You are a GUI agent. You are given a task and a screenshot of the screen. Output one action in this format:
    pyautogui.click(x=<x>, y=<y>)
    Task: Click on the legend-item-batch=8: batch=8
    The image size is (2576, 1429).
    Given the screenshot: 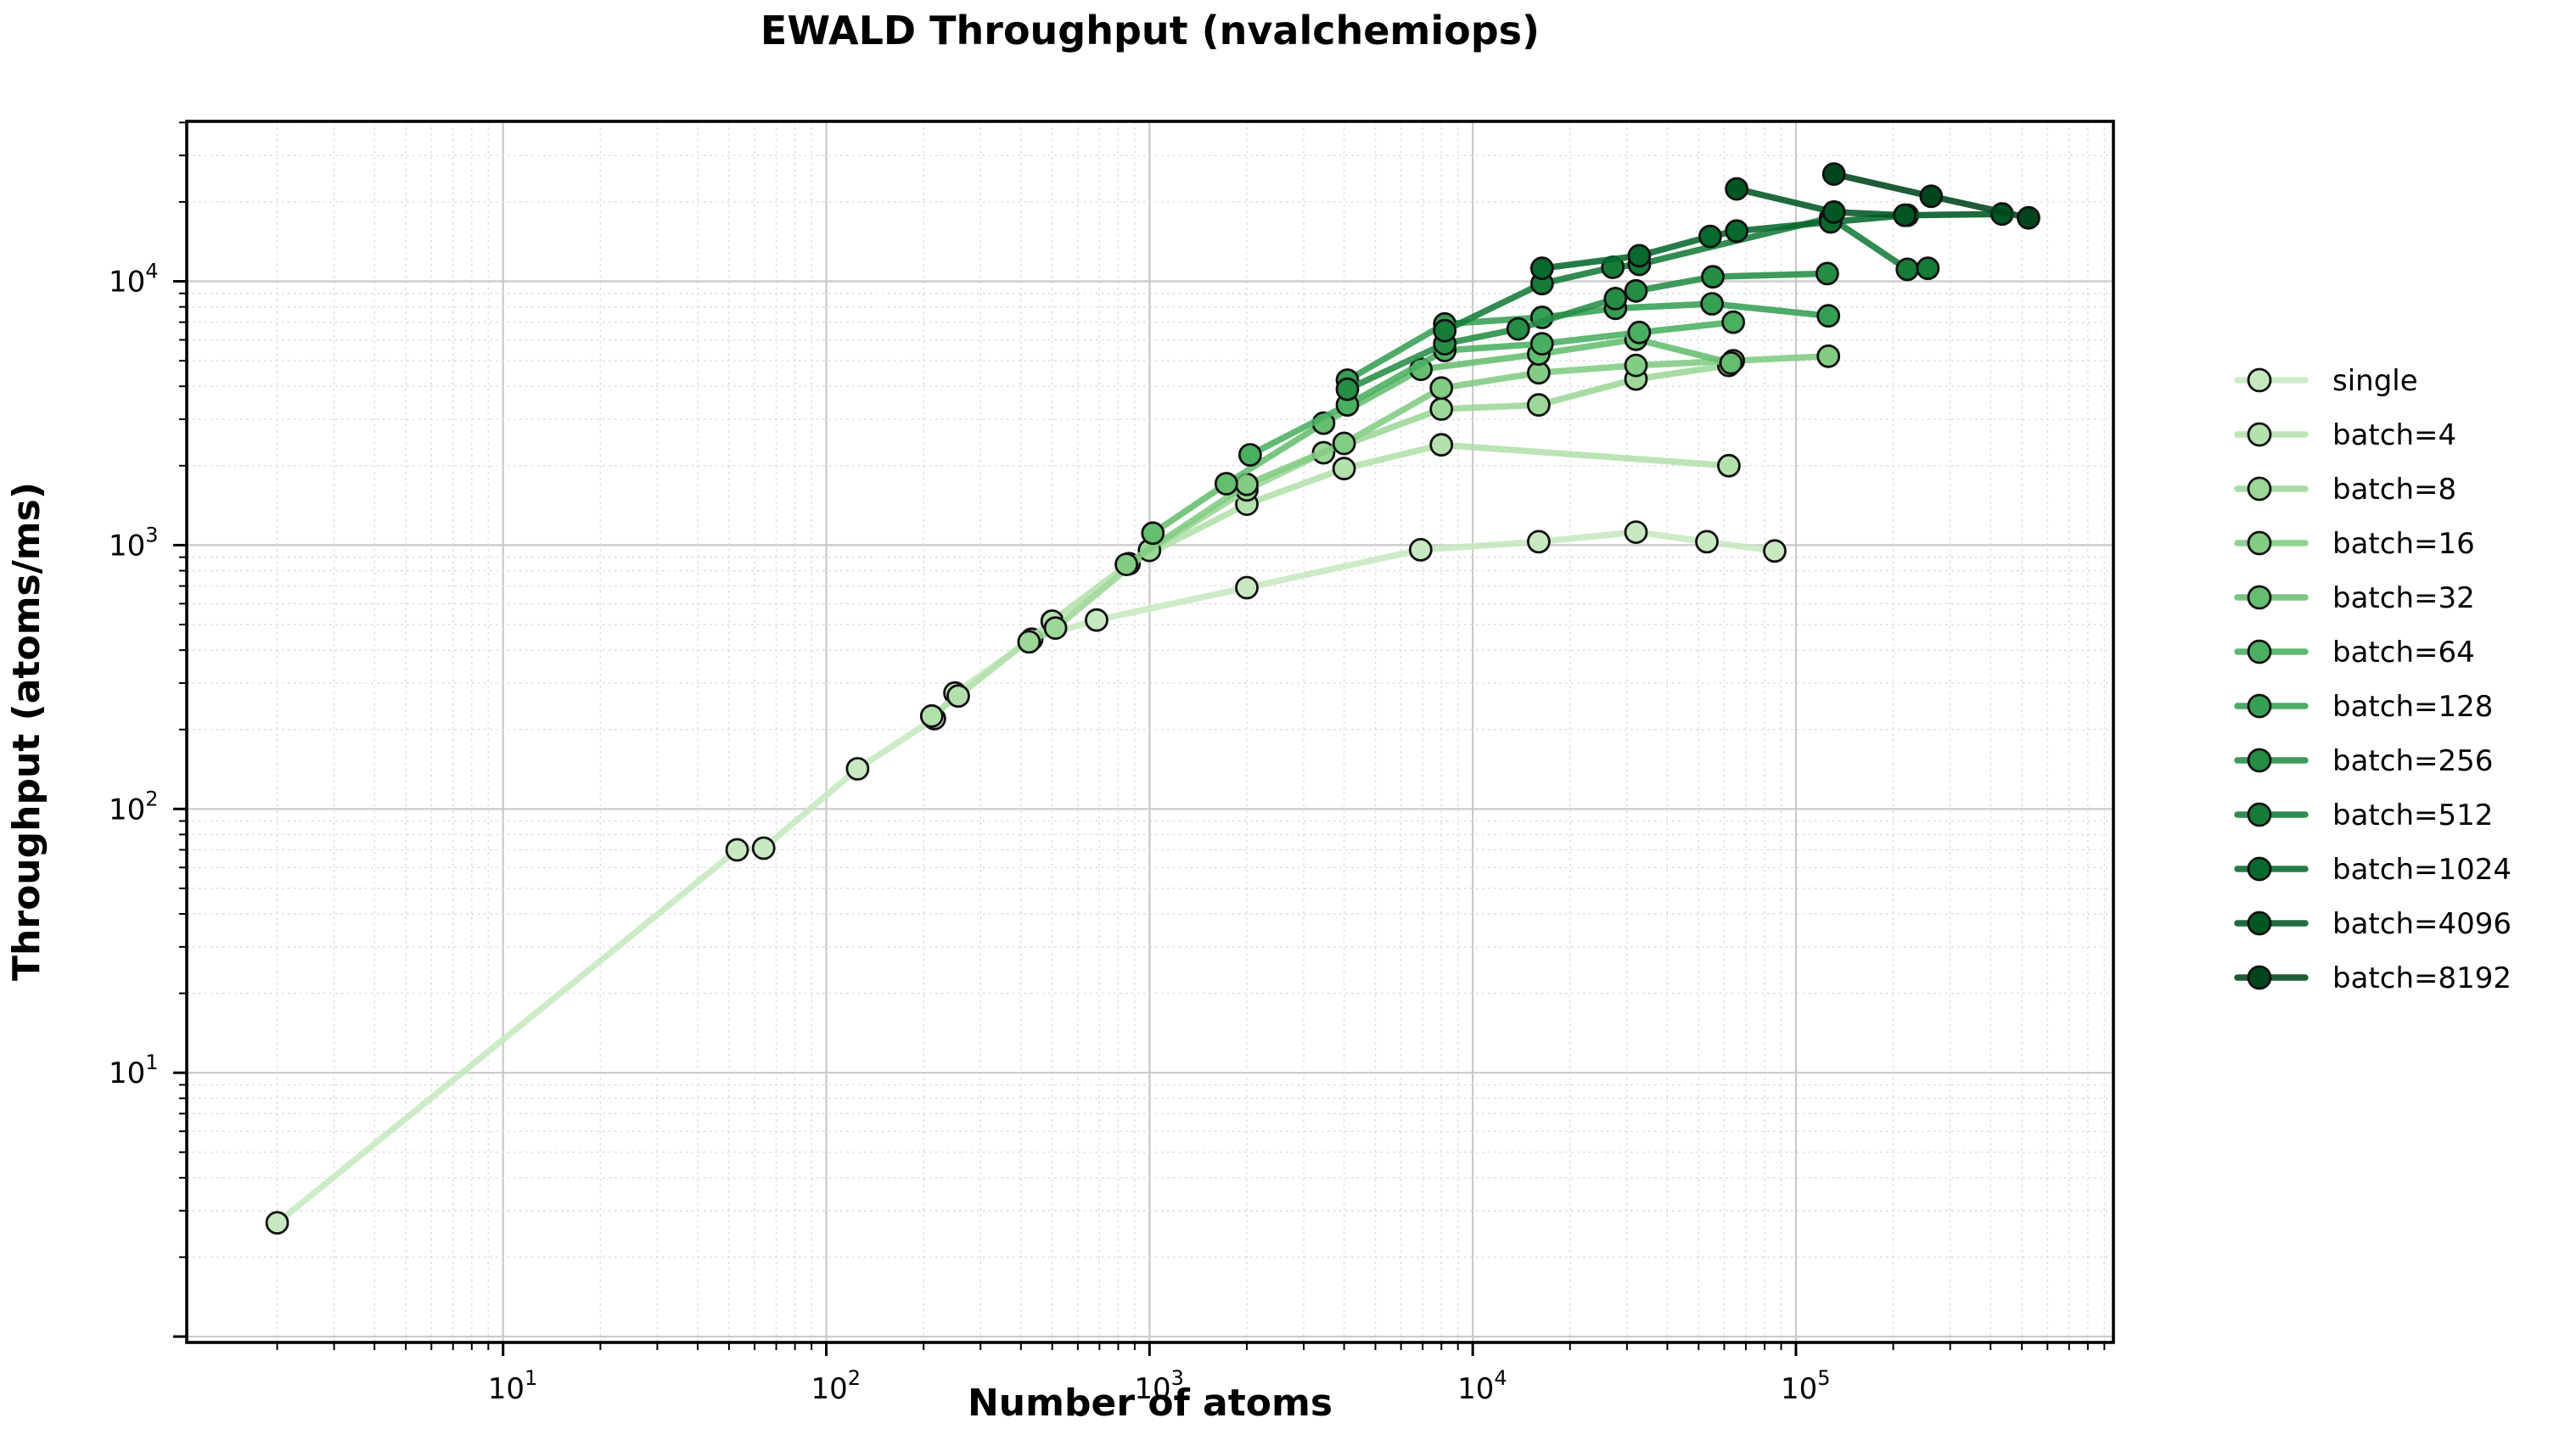 What is the action you would take?
    pyautogui.click(x=2345, y=490)
    